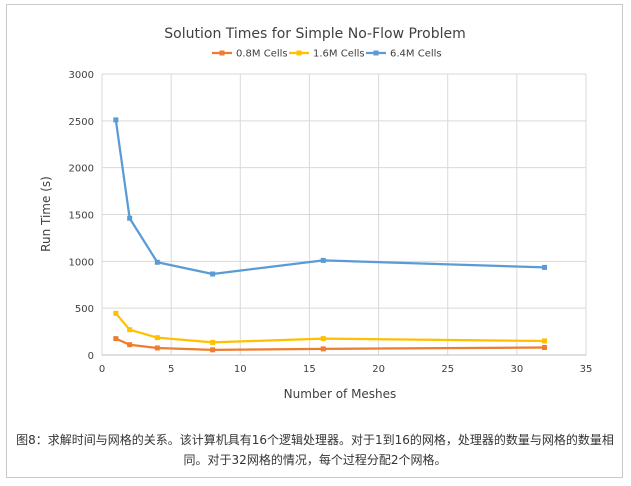  What do you see at coordinates (586, 369) in the screenshot?
I see `x-tick-label: 35` at bounding box center [586, 369].